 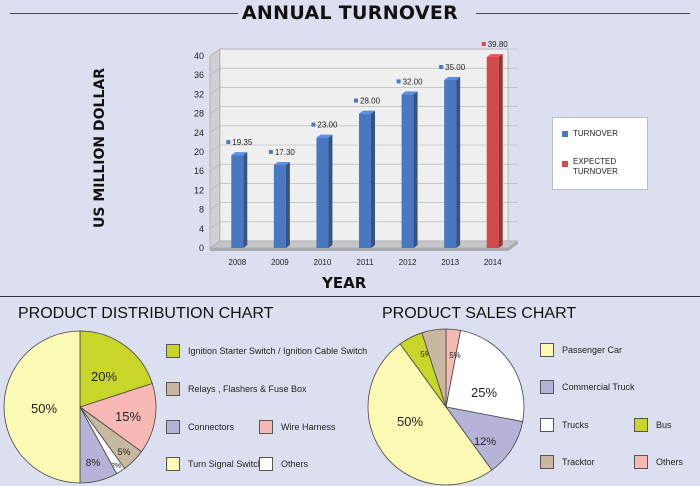 I want to click on y-tick-label: 8, so click(x=201, y=210).